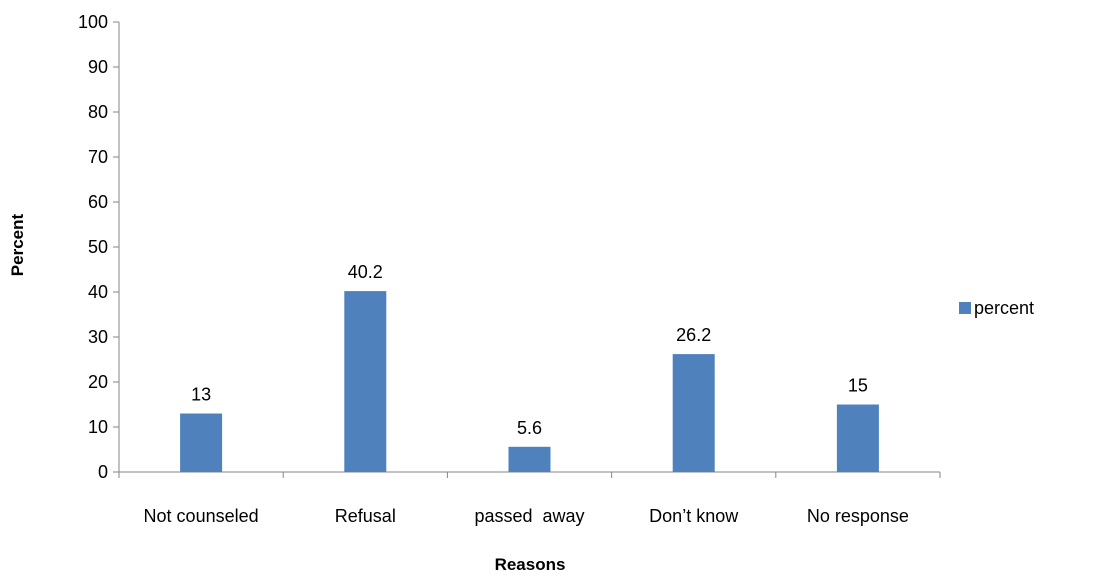 Image resolution: width=1095 pixels, height=579 pixels. Describe the element at coordinates (201, 395) in the screenshot. I see `data-label: 13` at that location.